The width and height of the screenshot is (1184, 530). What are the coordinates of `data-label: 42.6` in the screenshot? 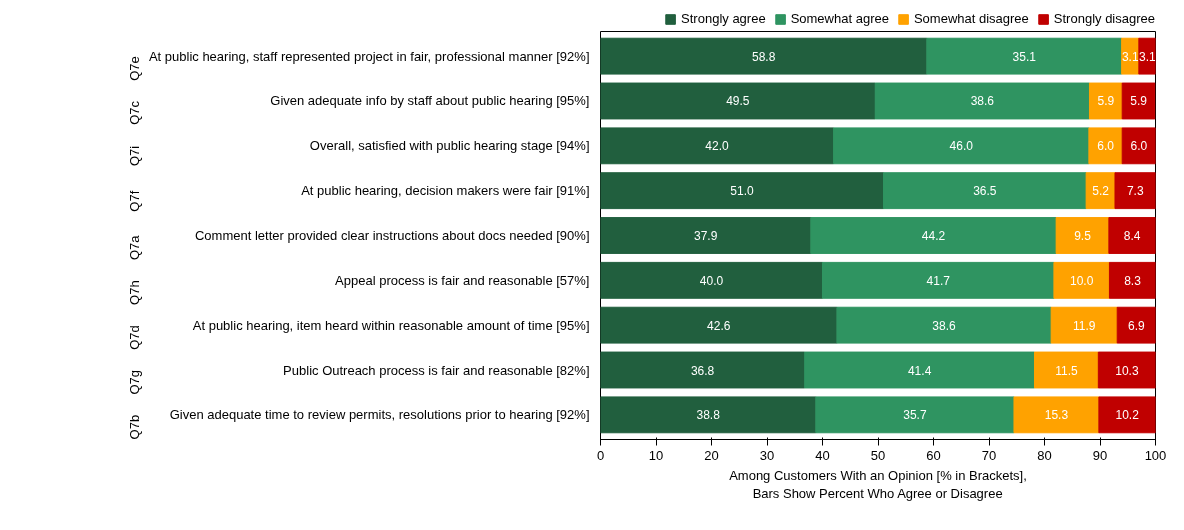 It's located at (719, 325).